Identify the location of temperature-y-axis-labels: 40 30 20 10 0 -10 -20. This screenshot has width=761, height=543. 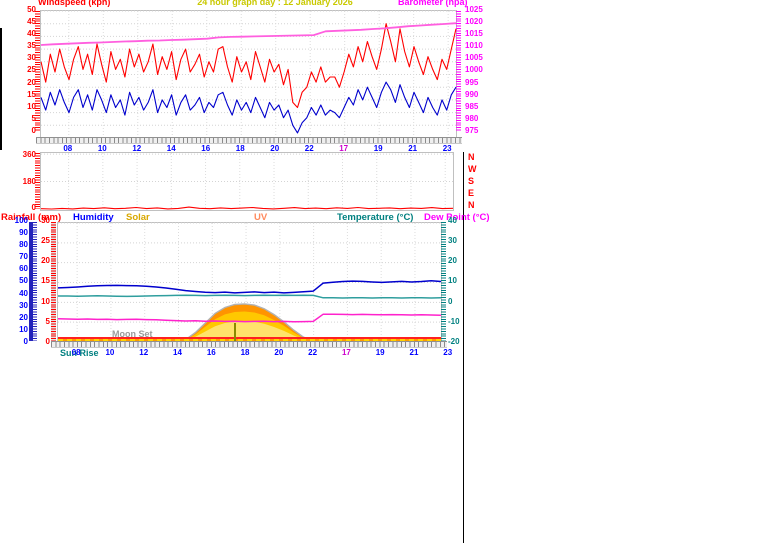
(460, 281).